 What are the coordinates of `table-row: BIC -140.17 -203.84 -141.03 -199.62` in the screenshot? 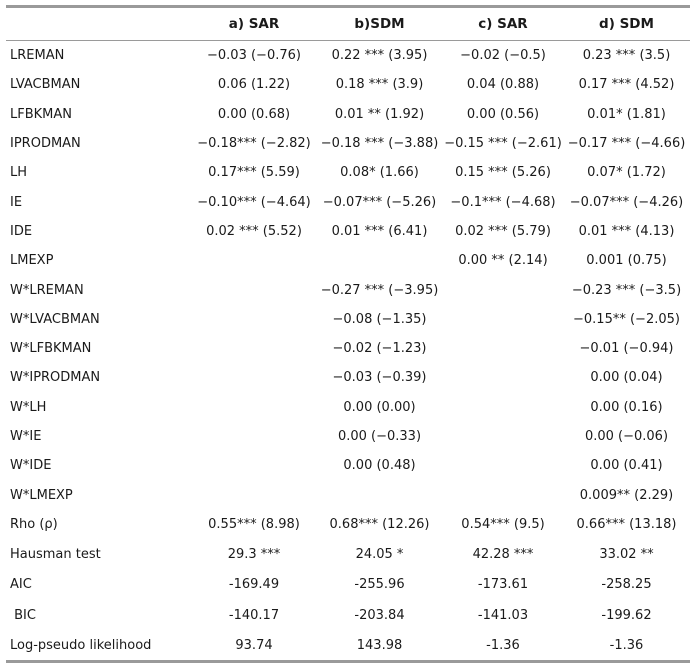 It's located at (348, 615).